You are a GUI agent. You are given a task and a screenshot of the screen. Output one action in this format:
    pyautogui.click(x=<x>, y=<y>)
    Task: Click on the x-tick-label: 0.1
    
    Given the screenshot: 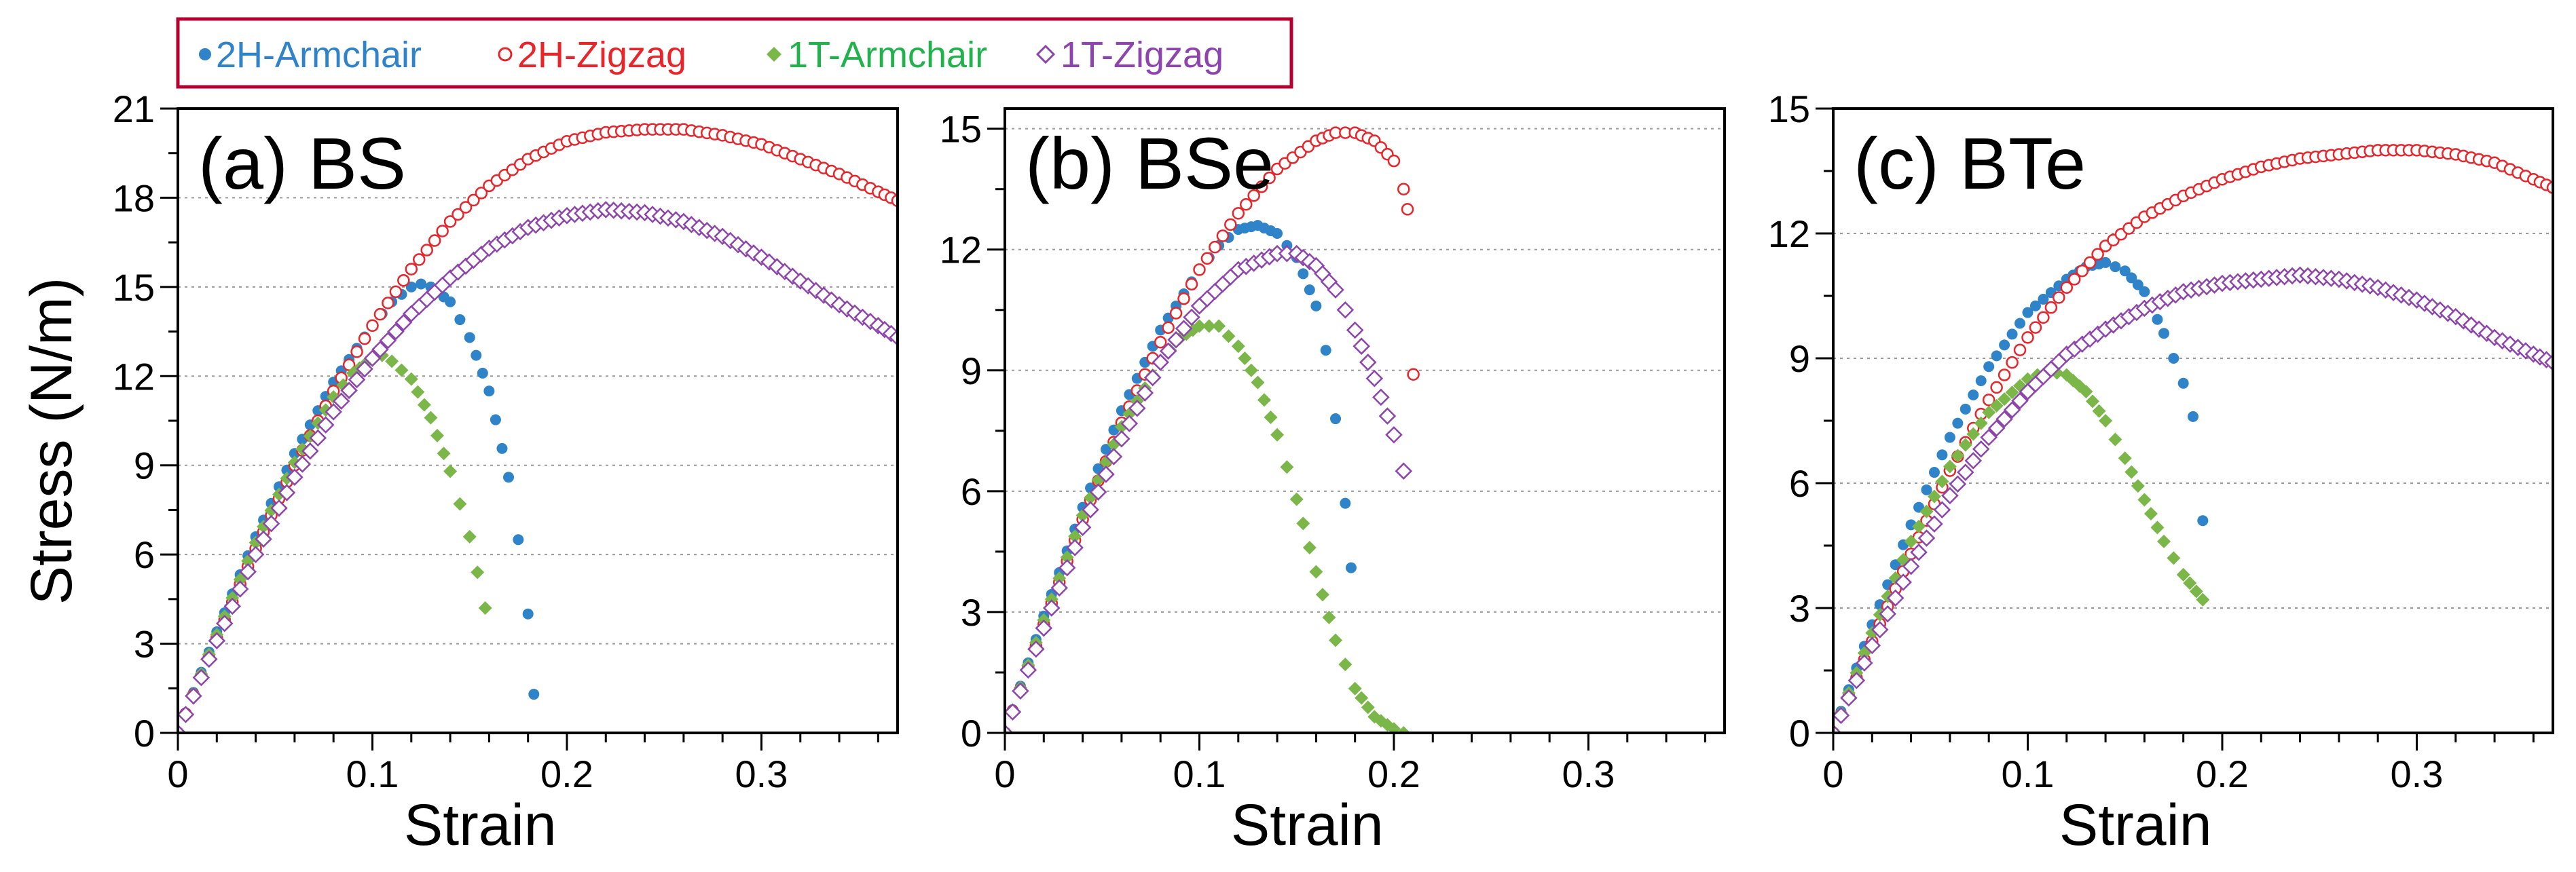 What is the action you would take?
    pyautogui.click(x=372, y=774)
    